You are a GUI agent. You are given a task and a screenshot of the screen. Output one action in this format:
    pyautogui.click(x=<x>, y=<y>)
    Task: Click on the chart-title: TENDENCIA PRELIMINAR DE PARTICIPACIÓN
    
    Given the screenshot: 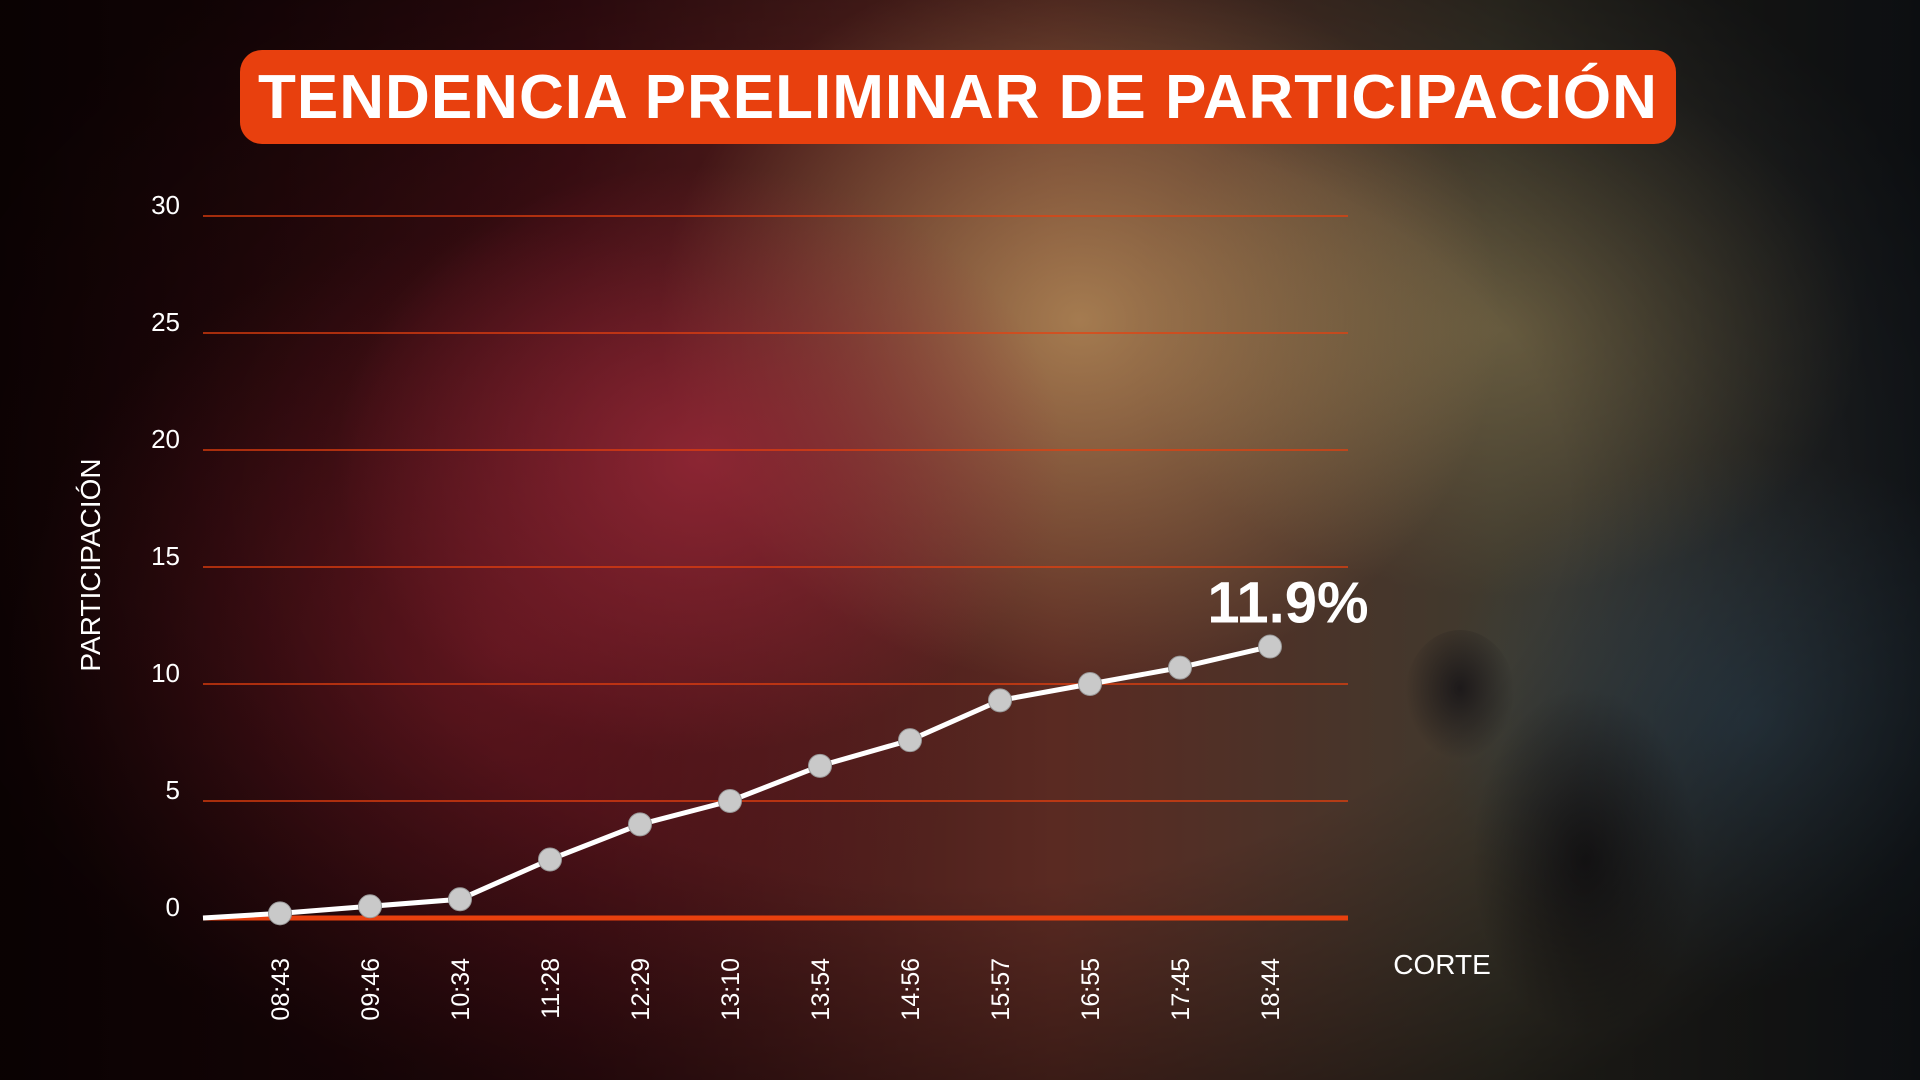 What is the action you would take?
    pyautogui.click(x=958, y=97)
    